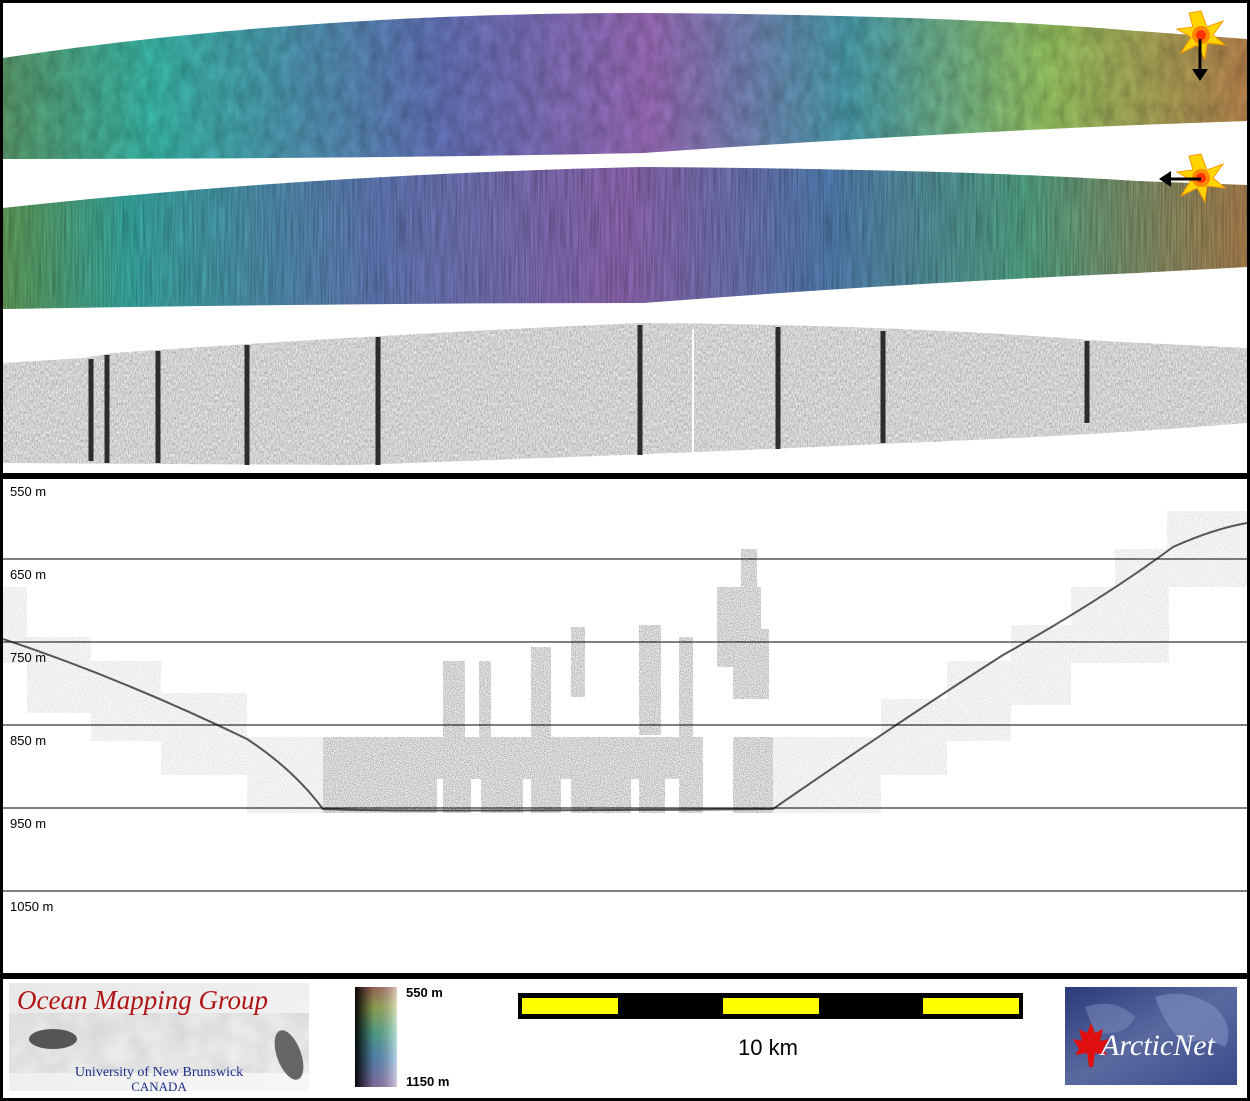 Image resolution: width=1250 pixels, height=1101 pixels. I want to click on scale-bar-graphic, so click(770, 1006).